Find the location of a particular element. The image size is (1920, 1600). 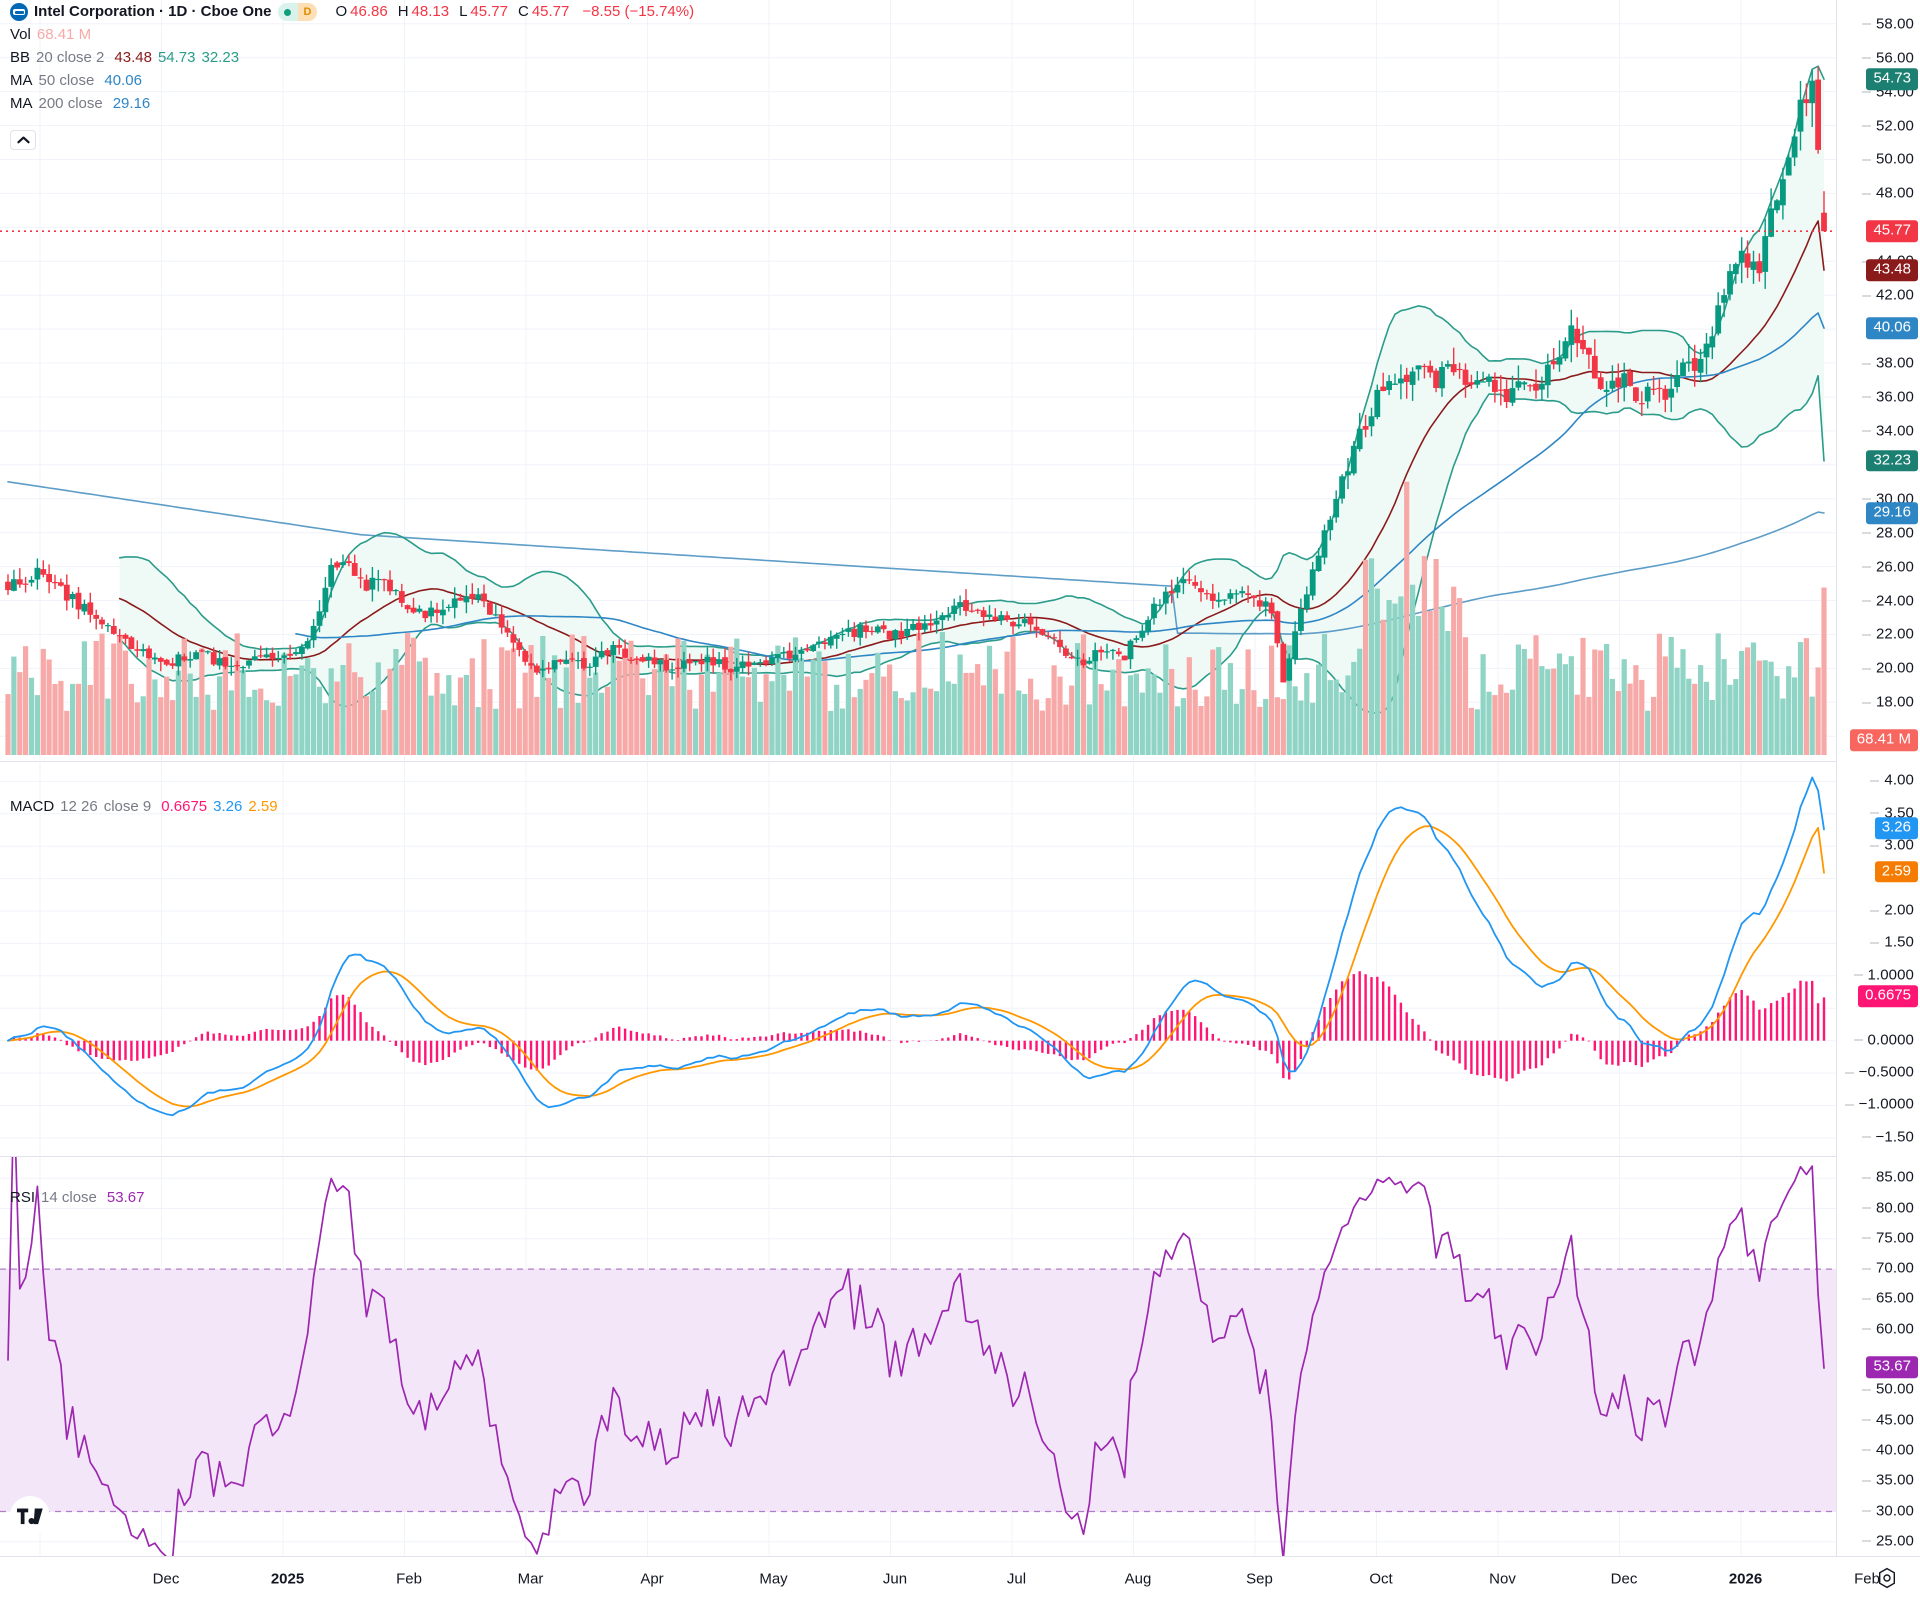

ohlc-low-label: L is located at coordinates (463, 11).